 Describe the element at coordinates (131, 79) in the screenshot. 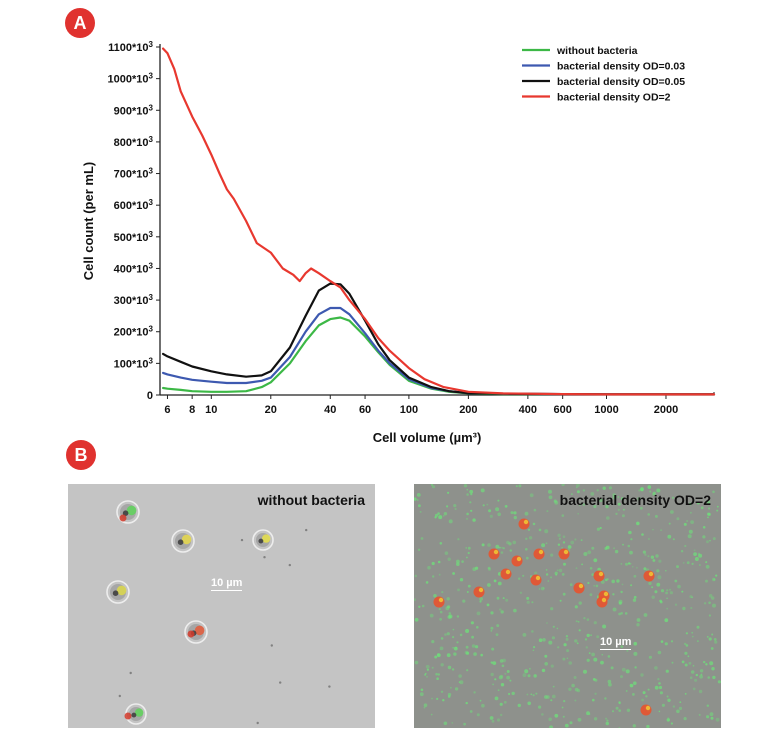

I see `y-tick-label: 1000*103` at that location.